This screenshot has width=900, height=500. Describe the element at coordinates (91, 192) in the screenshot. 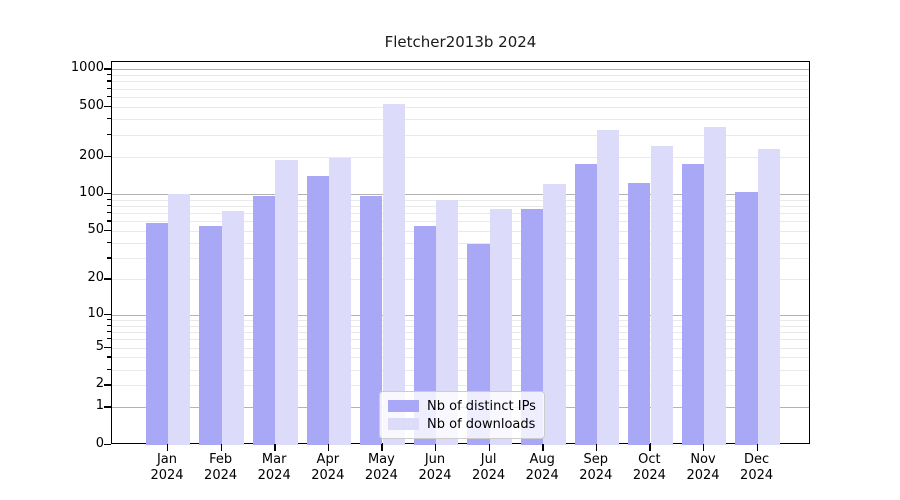

I see `y-tick-label: 100` at that location.